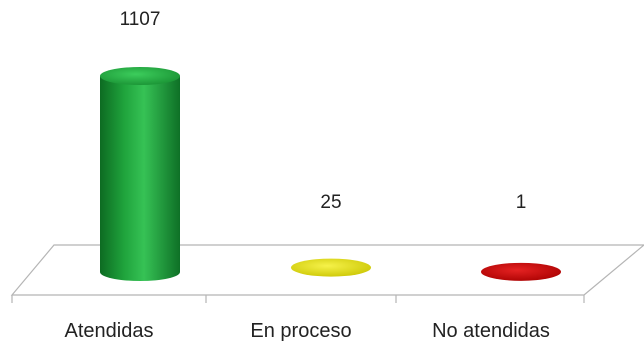  I want to click on x-tick-label: Atendidas, so click(109, 331).